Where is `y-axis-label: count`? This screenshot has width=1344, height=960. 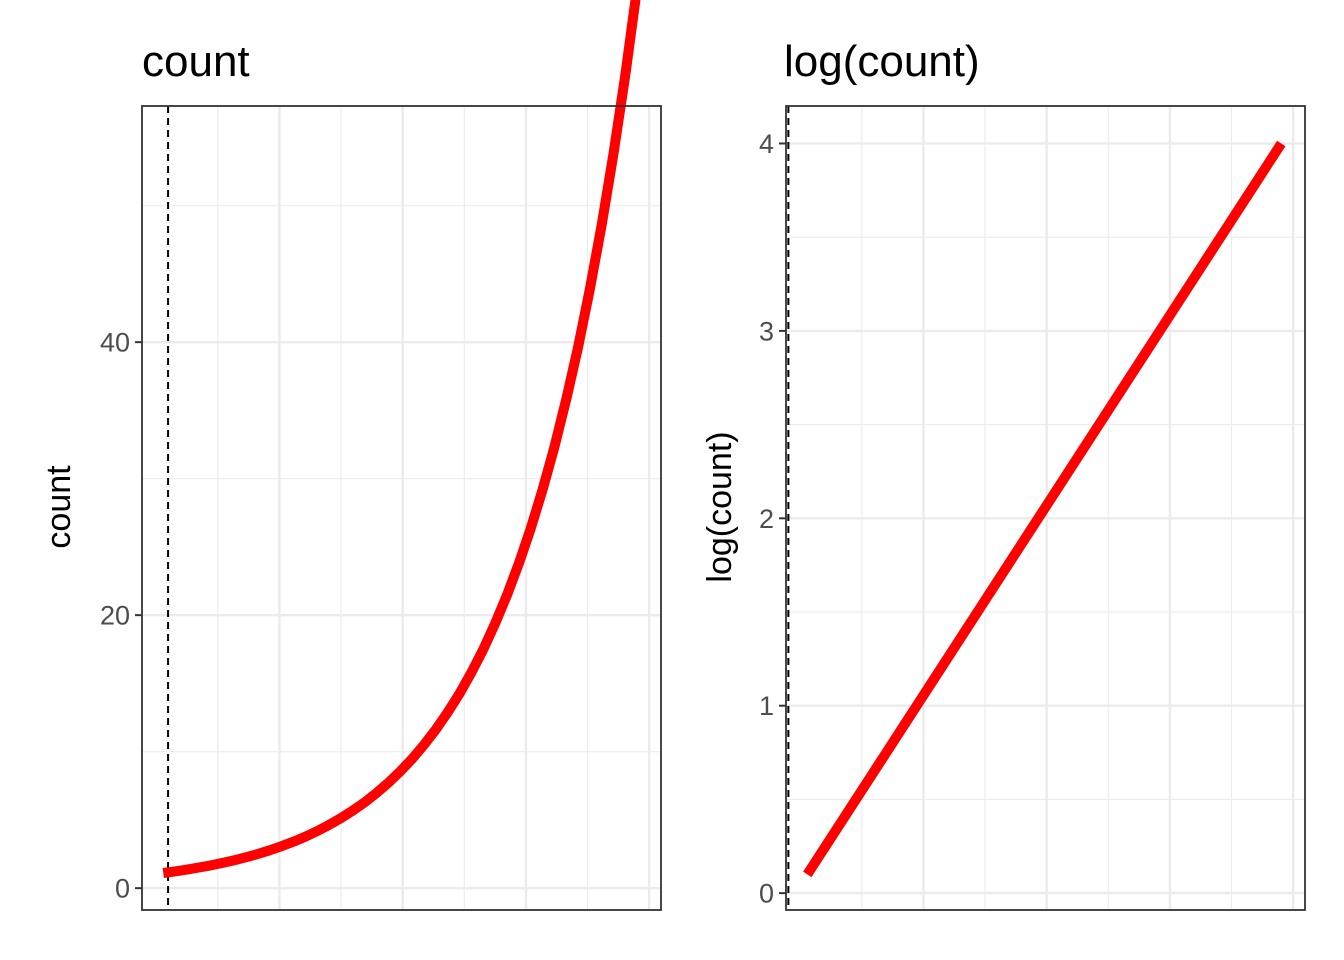
y-axis-label: count is located at coordinates (59, 507).